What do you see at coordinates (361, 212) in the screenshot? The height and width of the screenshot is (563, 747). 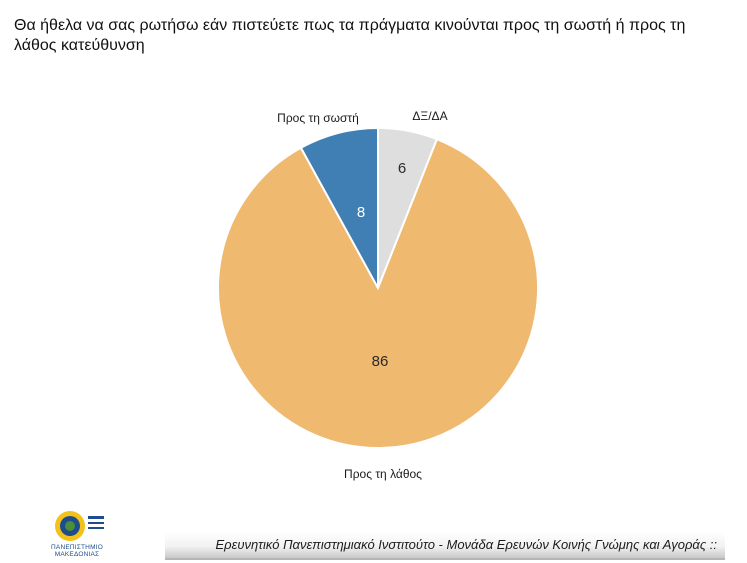 I see `slice-value-right: 8` at bounding box center [361, 212].